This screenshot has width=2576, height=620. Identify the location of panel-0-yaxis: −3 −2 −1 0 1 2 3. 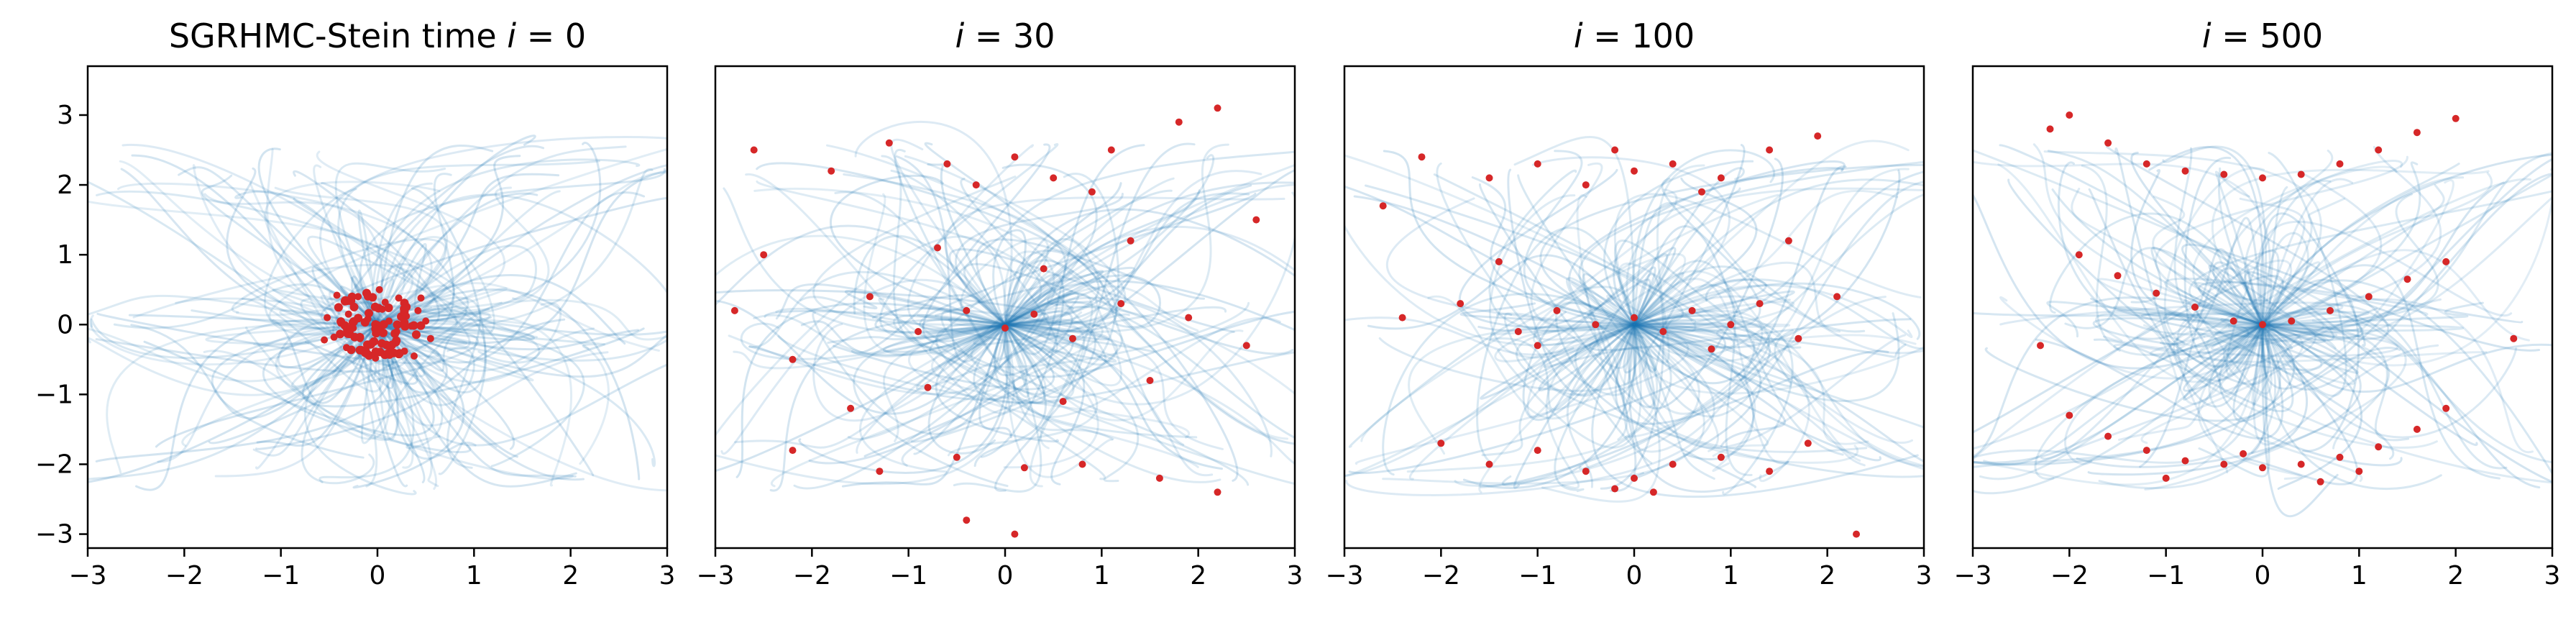
(61, 326).